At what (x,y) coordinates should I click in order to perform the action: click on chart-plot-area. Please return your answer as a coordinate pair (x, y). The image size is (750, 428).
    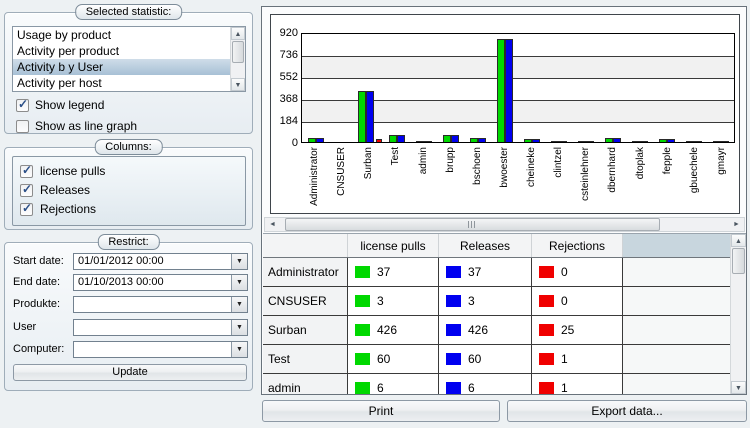
    Looking at the image, I should click on (518, 88).